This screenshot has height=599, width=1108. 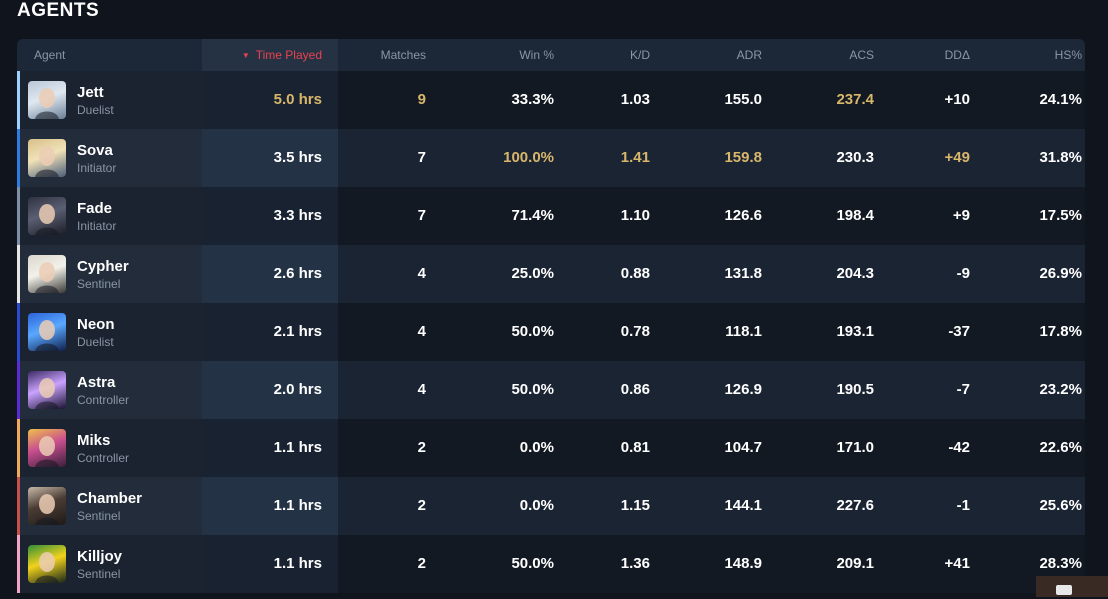 What do you see at coordinates (855, 447) in the screenshot?
I see `cell-acs: 171.0` at bounding box center [855, 447].